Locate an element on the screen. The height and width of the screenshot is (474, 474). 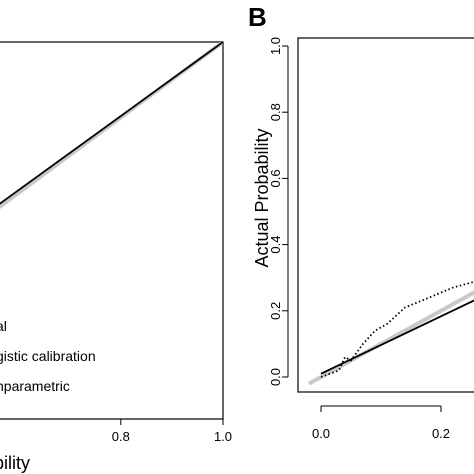
panel-b-x-tick-label: 0.0 is located at coordinates (321, 433).